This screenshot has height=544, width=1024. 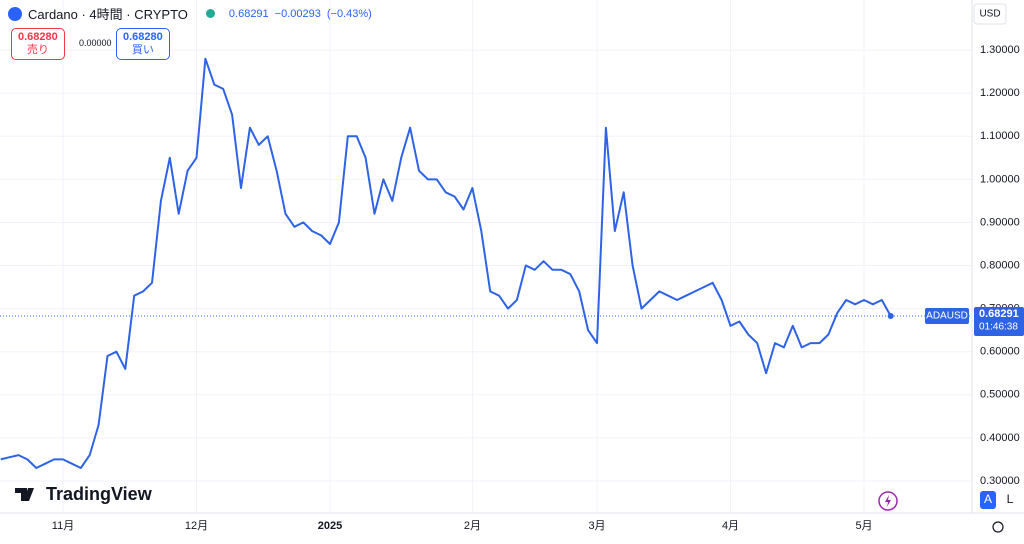 What do you see at coordinates (24, 494) in the screenshot?
I see `logo-icon` at bounding box center [24, 494].